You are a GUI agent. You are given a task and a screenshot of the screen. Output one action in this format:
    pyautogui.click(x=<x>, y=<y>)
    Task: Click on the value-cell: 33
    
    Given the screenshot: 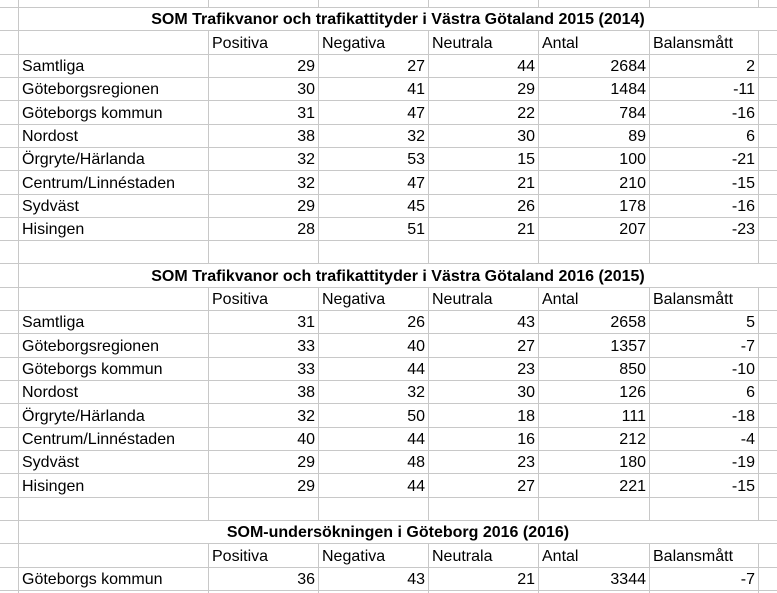 What is the action you would take?
    pyautogui.click(x=263, y=368)
    